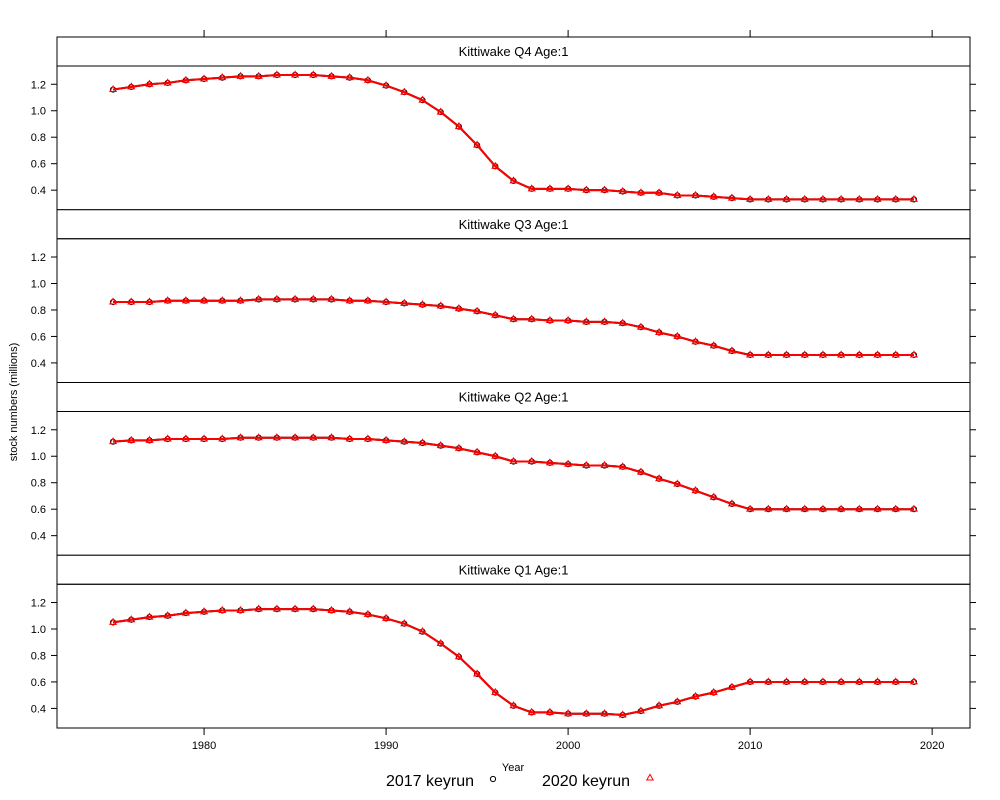  Describe the element at coordinates (514, 397) in the screenshot. I see `strip-label: Kittiwake Q2 Age:1` at that location.